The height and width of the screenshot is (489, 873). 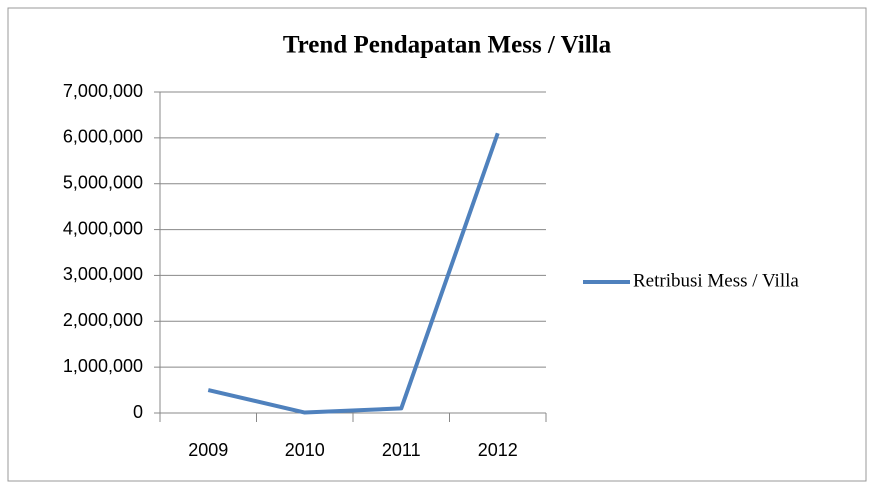 I want to click on legend-label: Retribusi Mess / Villa, so click(x=716, y=280).